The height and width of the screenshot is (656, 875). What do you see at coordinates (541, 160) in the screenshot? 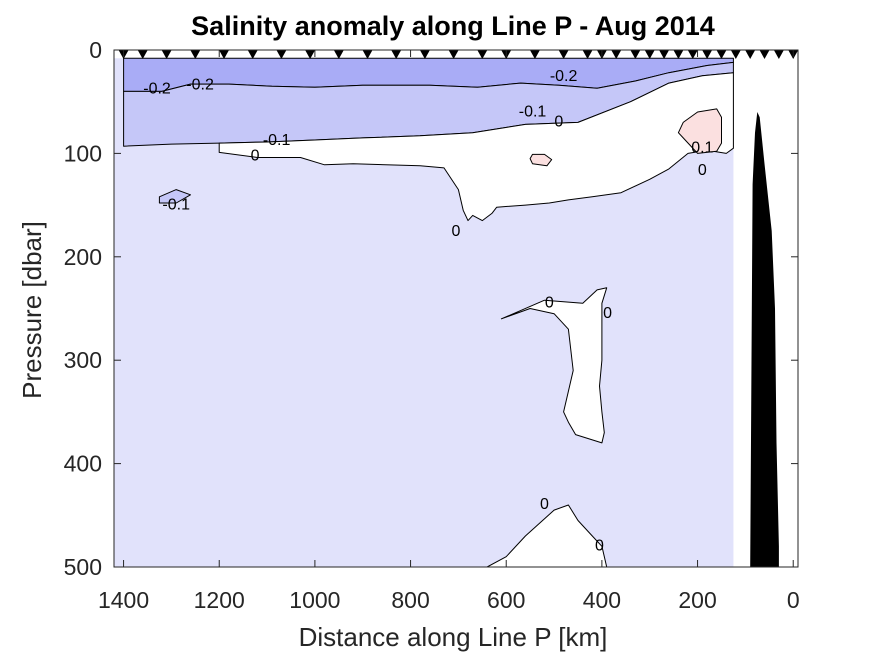
I see `region-plus-0-1-patch-west` at bounding box center [541, 160].